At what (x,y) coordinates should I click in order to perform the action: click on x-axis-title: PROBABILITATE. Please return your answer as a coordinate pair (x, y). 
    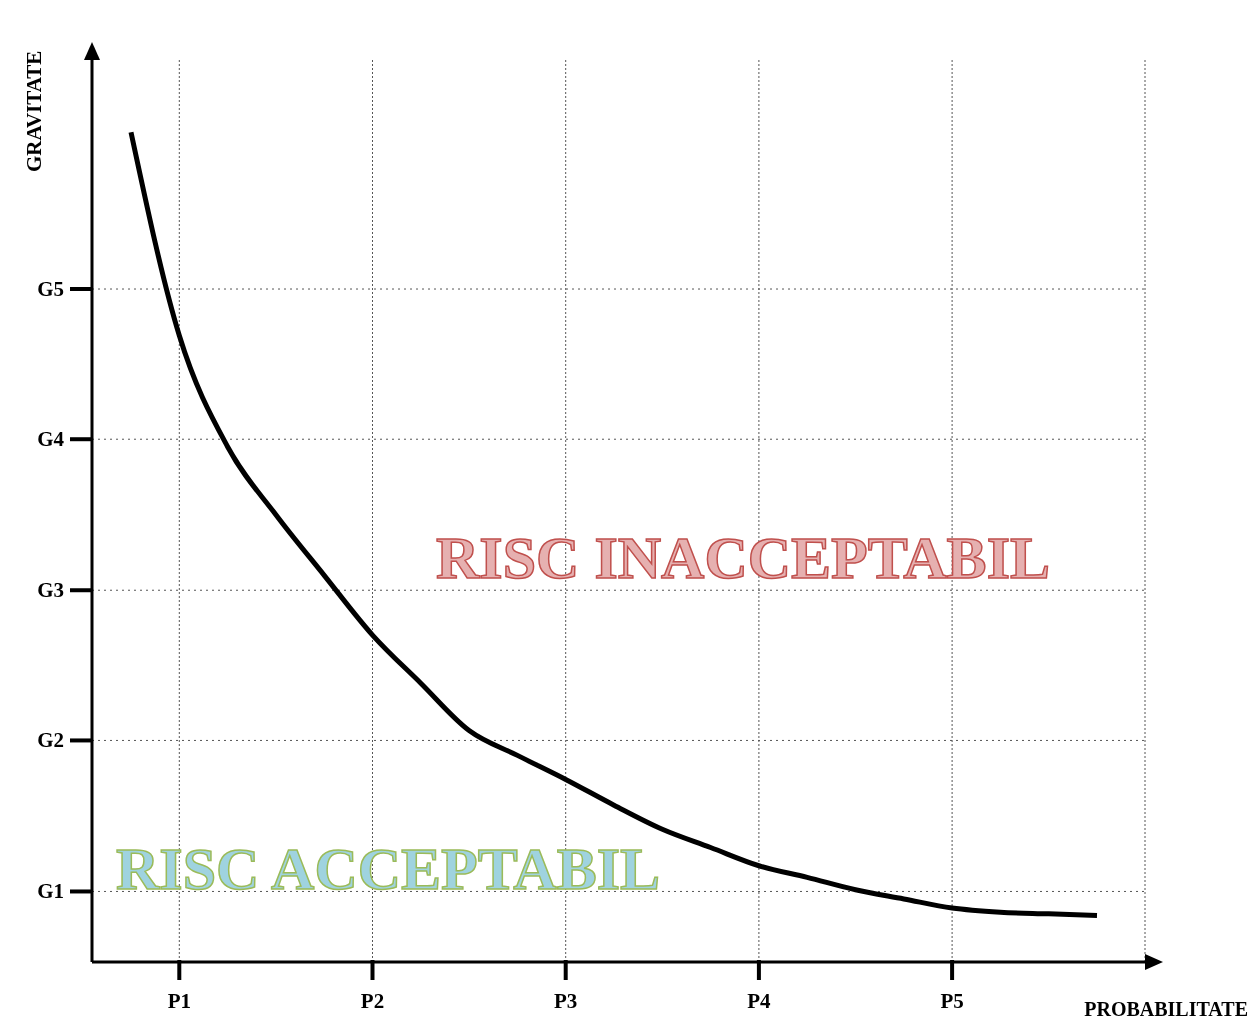
    Looking at the image, I should click on (1166, 1009).